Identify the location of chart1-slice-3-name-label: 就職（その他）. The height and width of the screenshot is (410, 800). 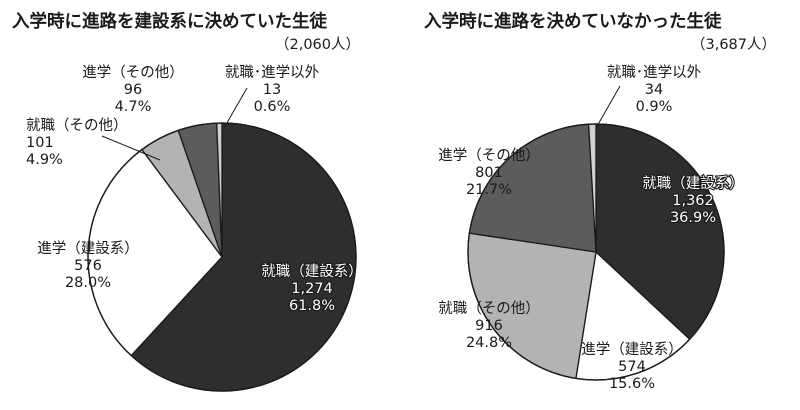
(77, 125).